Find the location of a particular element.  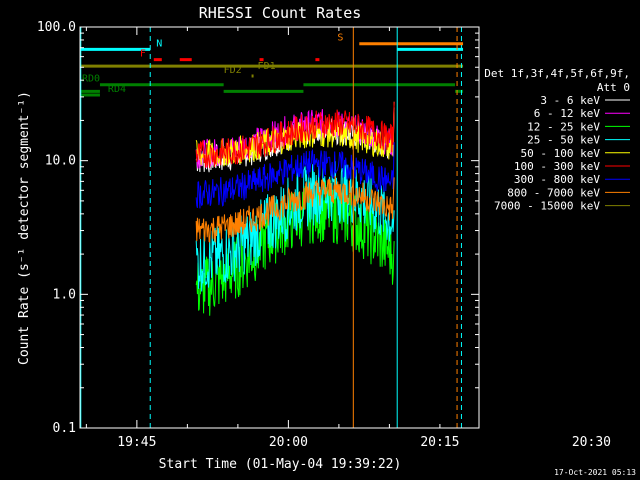

legend-entry-label: 12 - 25 keV is located at coordinates (563, 126).